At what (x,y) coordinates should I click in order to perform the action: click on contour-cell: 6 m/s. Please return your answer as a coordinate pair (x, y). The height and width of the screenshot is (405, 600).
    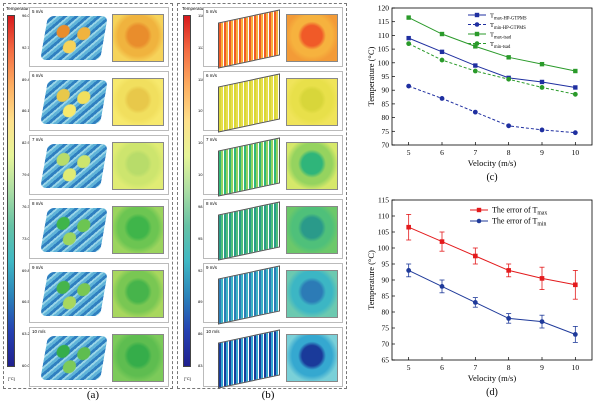
    Looking at the image, I should click on (273, 102).